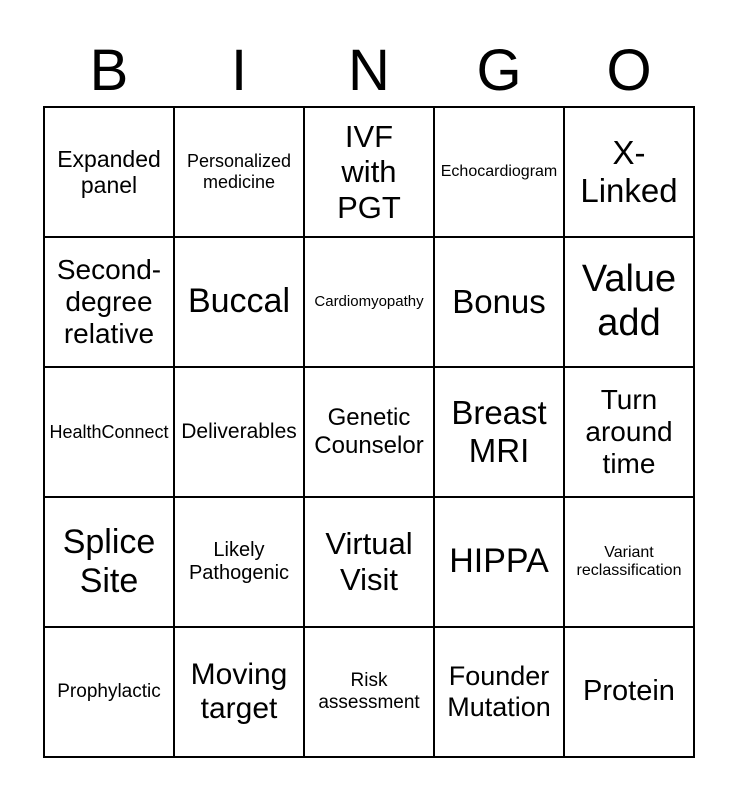  Describe the element at coordinates (239, 432) in the screenshot. I see `bingo-cell-r3c2: Deliverables` at that location.